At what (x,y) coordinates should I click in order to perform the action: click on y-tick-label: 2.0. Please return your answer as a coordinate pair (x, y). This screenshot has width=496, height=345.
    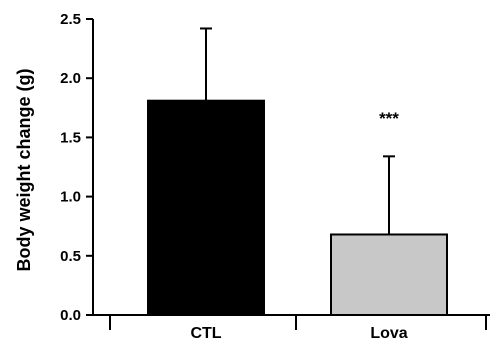
    Looking at the image, I should click on (70, 78).